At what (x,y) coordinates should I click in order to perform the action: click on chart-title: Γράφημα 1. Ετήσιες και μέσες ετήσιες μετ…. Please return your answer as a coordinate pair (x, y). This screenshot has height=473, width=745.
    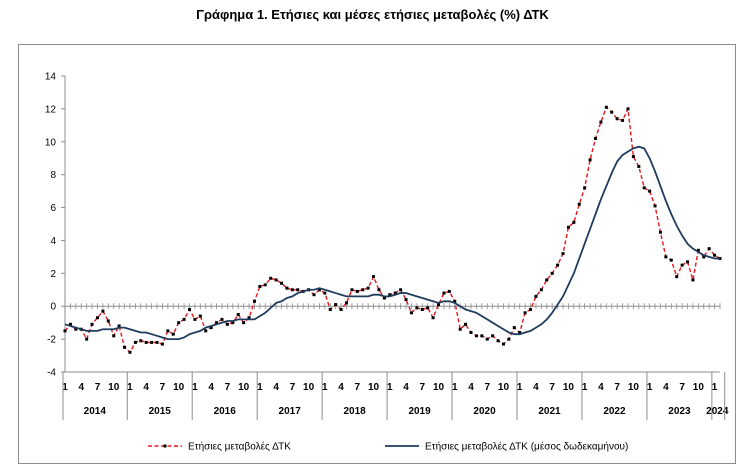
    Looking at the image, I should click on (372, 14).